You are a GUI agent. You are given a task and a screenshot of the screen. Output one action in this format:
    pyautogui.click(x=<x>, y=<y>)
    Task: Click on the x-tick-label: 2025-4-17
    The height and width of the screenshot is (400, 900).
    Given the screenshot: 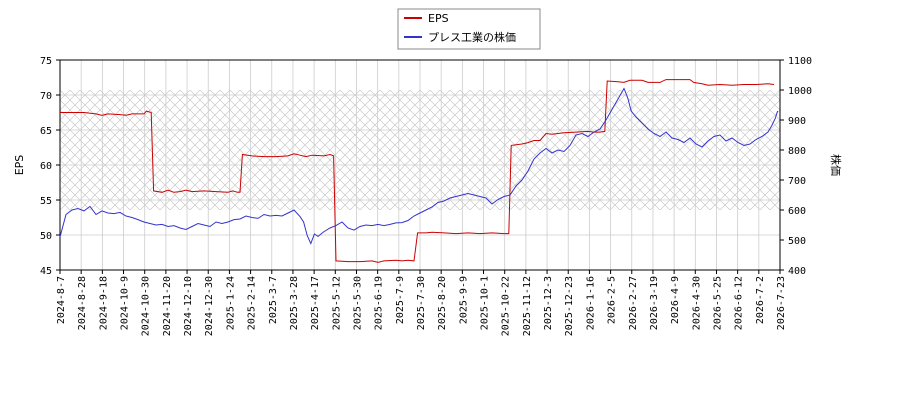 What is the action you would take?
    pyautogui.click(x=315, y=303)
    